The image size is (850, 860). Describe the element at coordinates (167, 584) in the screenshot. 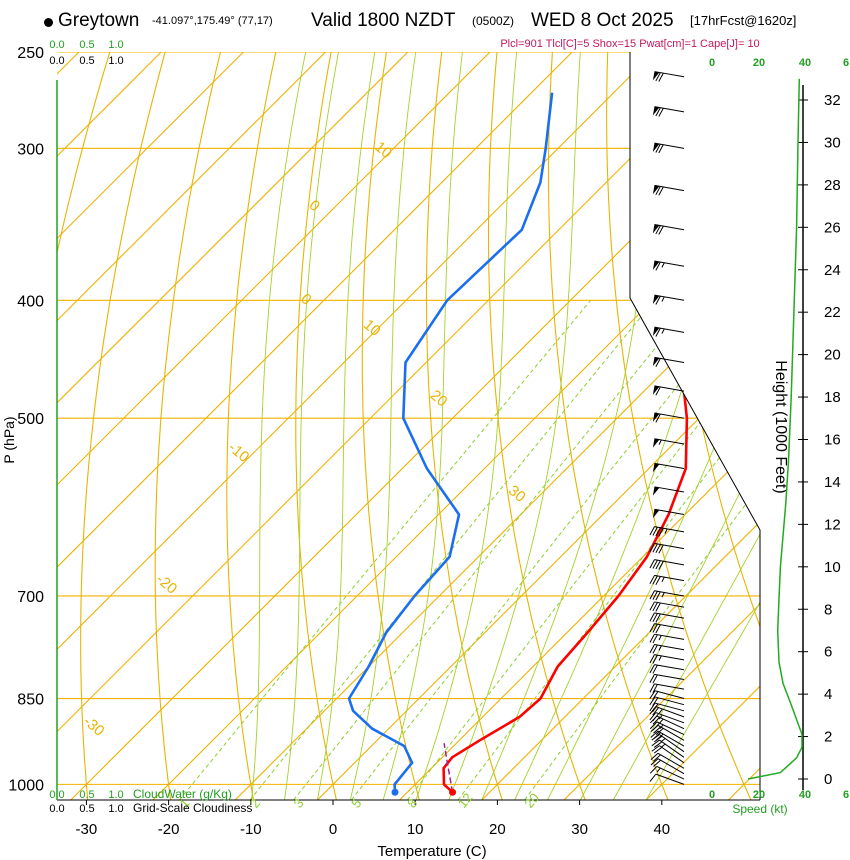

I see `dry-adiabat-label: -20` at that location.